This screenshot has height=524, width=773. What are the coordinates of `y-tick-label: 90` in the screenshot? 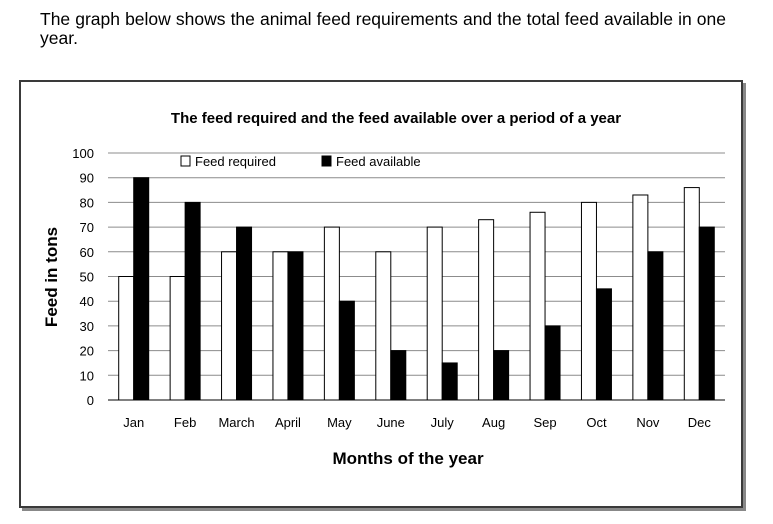 It's located at (87, 178).